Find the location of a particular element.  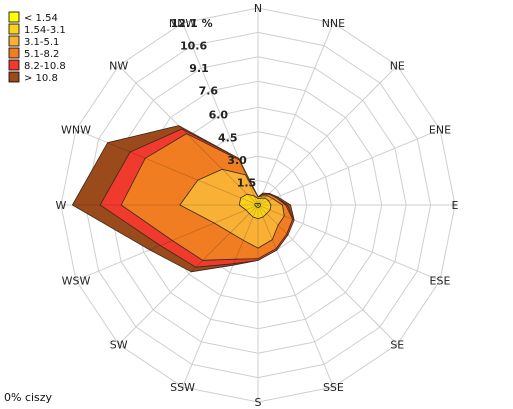

overlay-spoke-nnw is located at coordinates (248, 182).